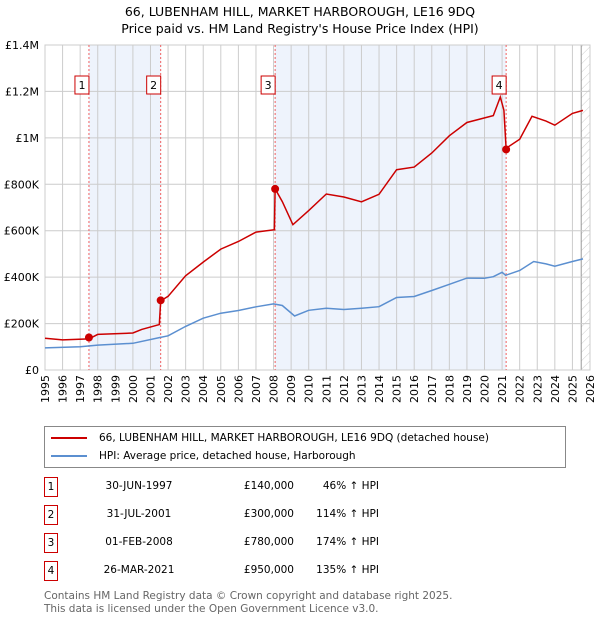 The height and width of the screenshot is (620, 600). I want to click on sale-number: 4, so click(51, 571).